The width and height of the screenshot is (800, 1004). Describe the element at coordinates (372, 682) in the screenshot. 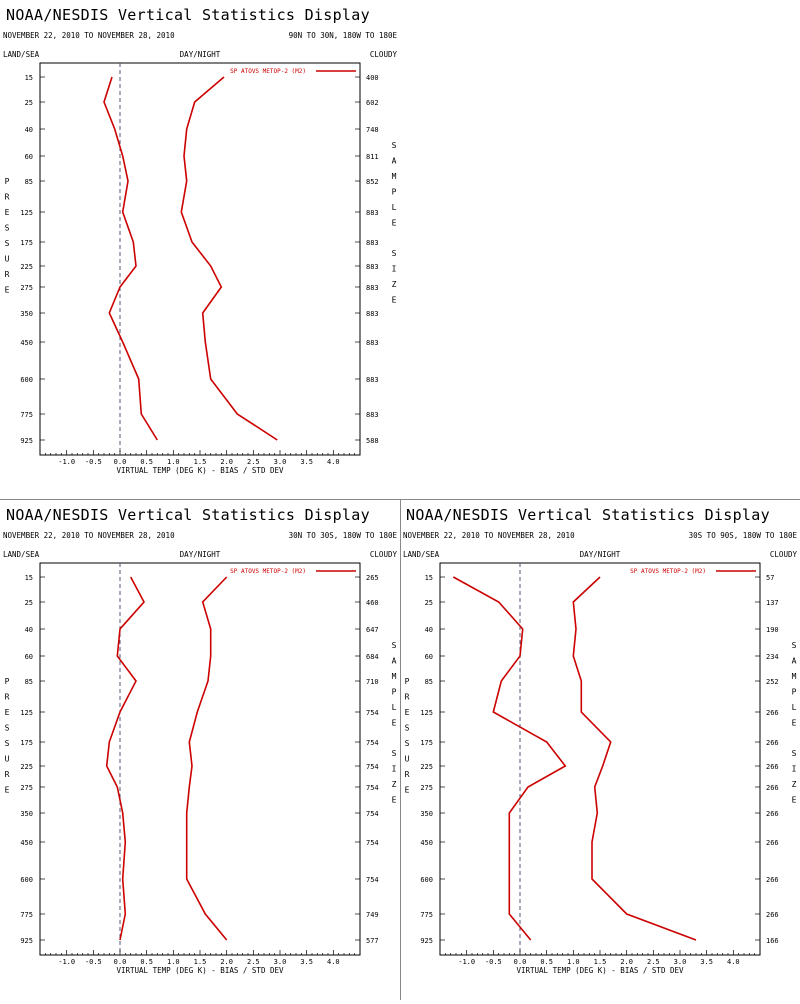

I see `sample-size-label: 710` at that location.